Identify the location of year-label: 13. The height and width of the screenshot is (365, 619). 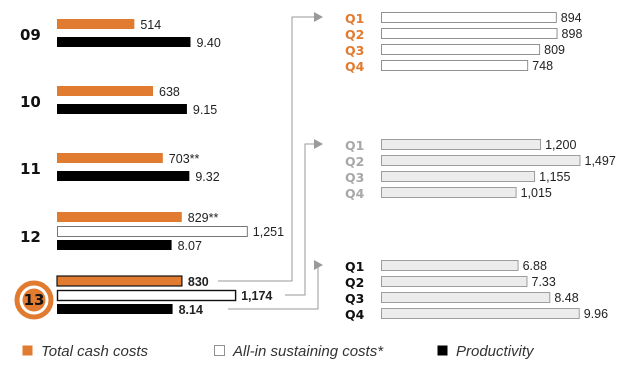
(34, 300).